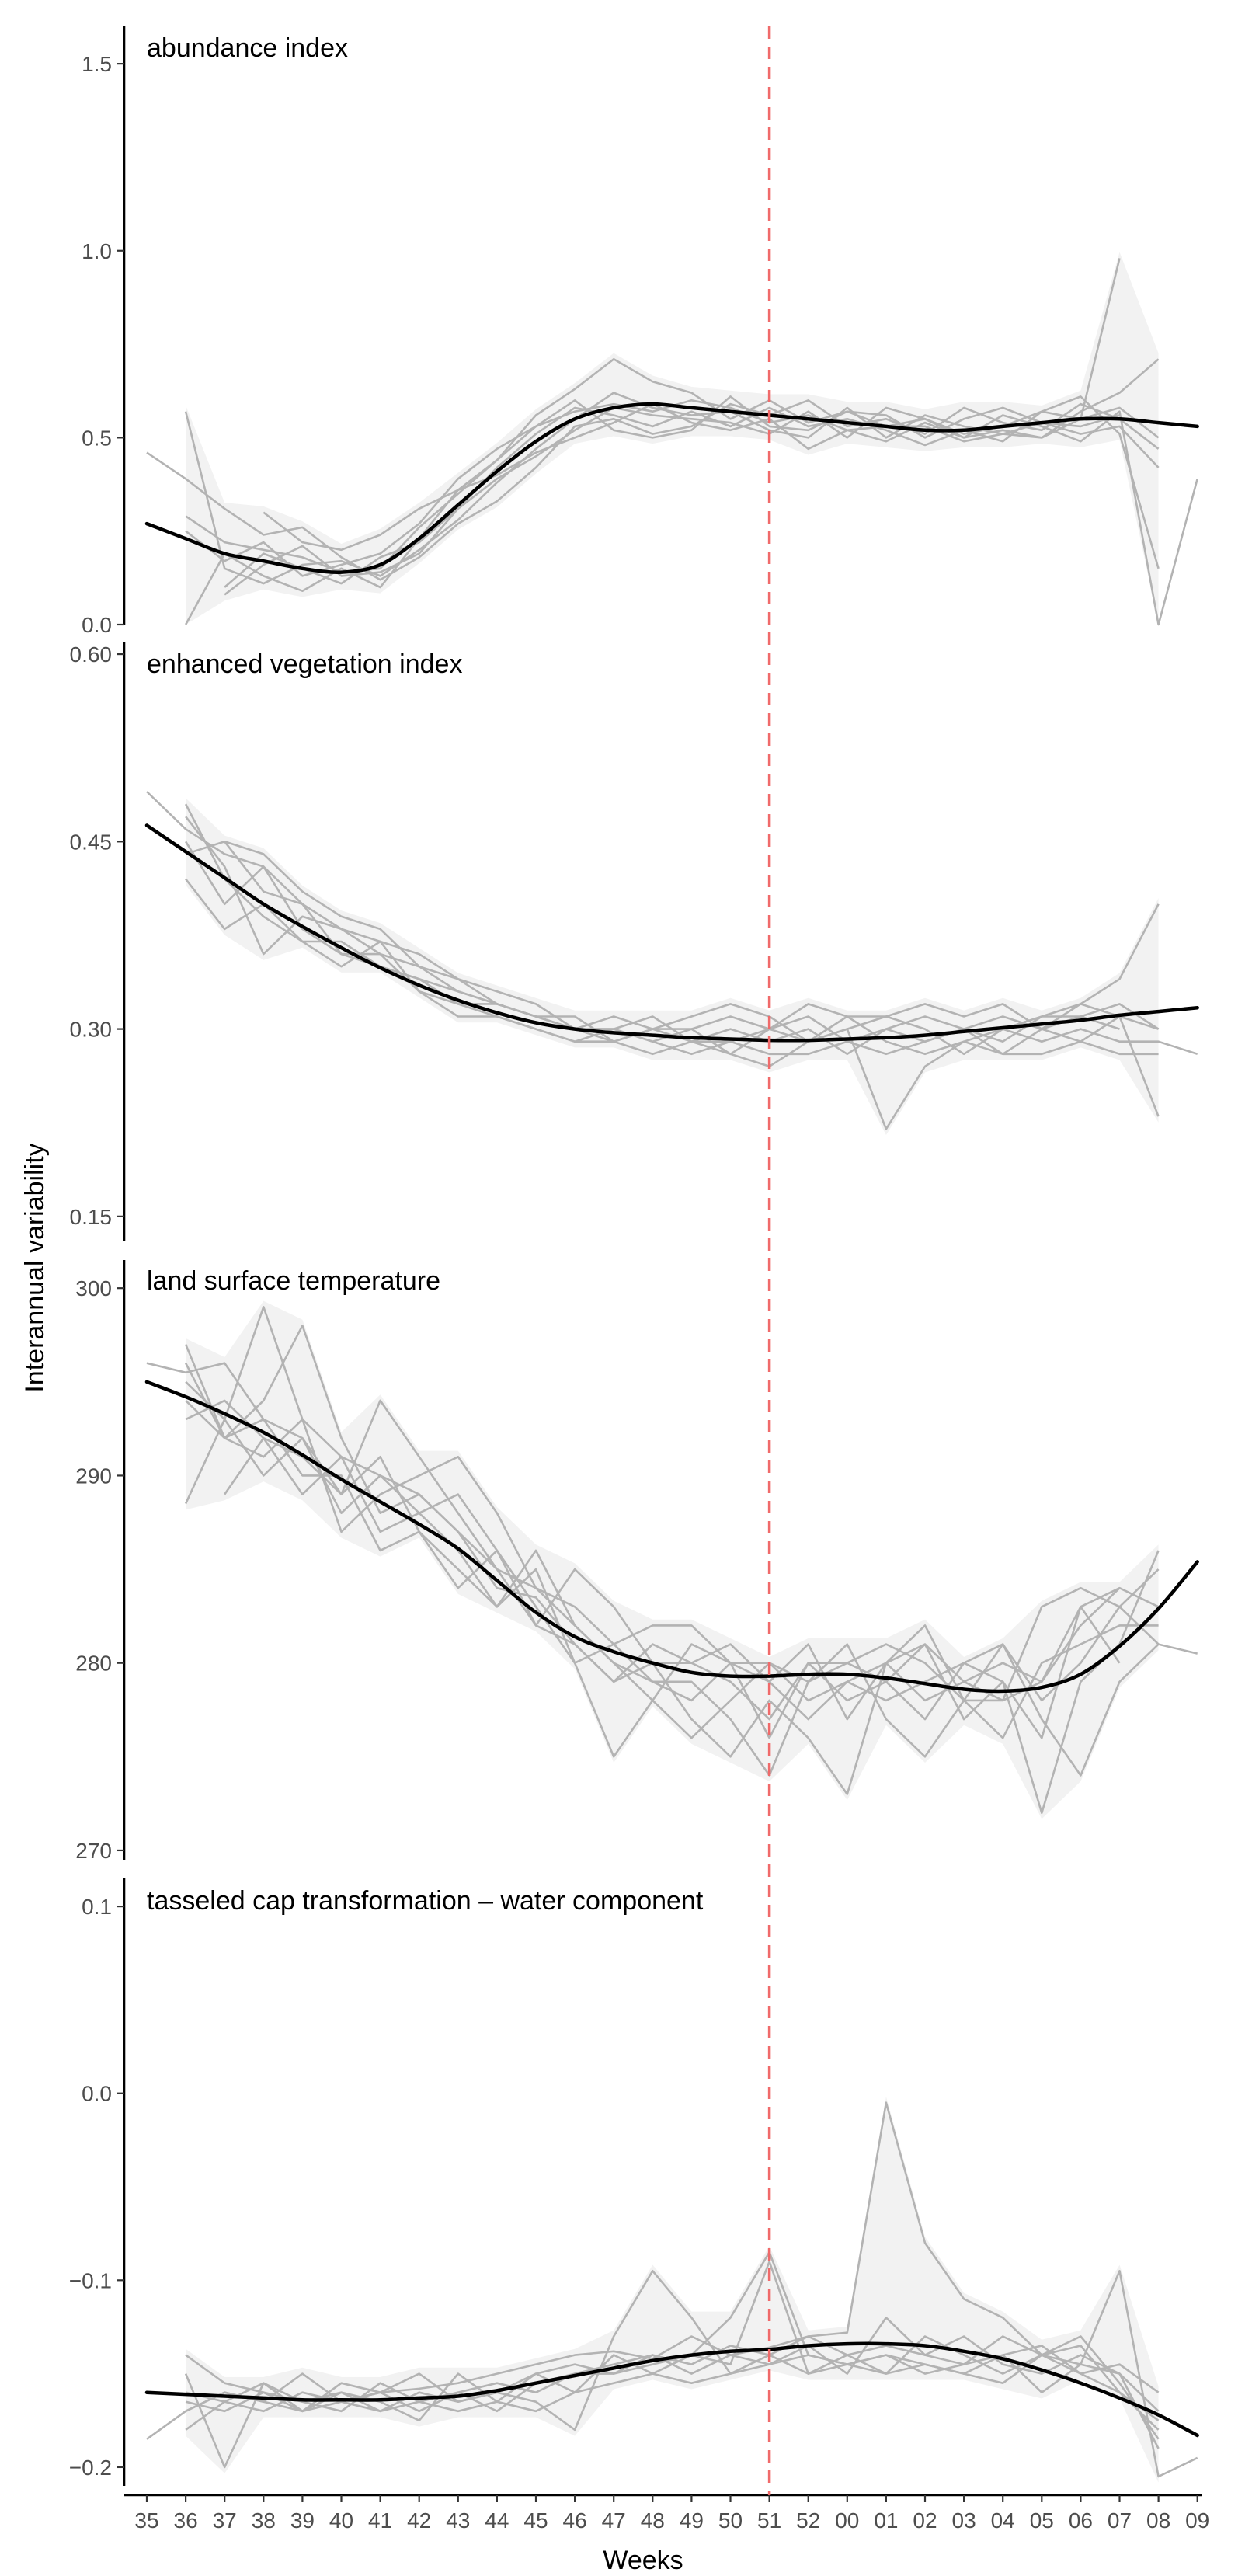  Describe the element at coordinates (653, 2520) in the screenshot. I see `x-tick-label: 48` at that location.